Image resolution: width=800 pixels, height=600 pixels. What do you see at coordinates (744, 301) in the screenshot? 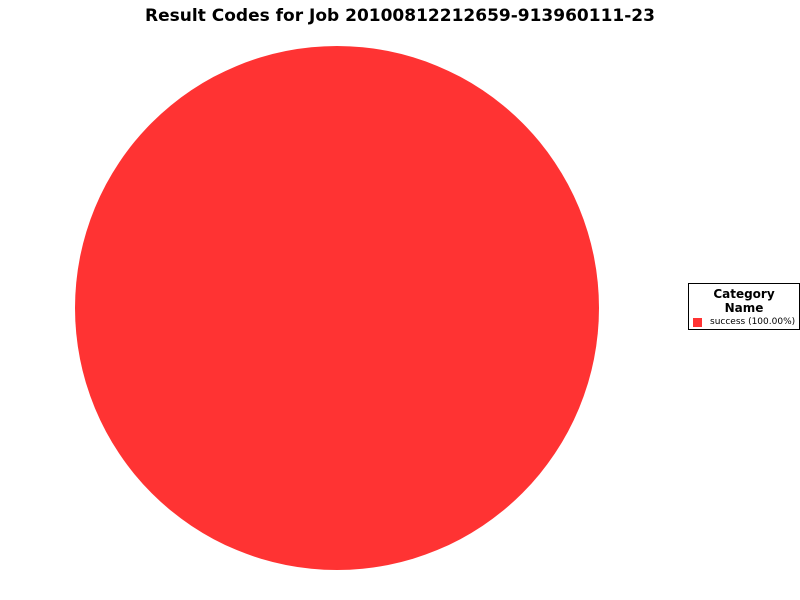
I see `legend-title: Category Name` at bounding box center [744, 301].